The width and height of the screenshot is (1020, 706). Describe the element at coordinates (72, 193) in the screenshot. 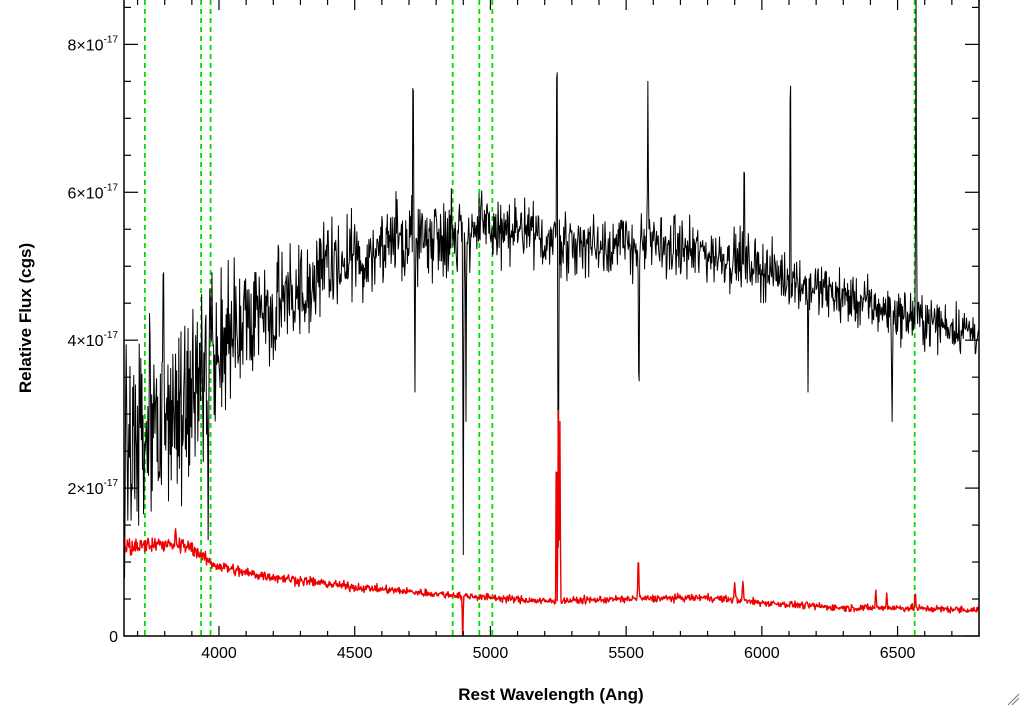

I see `y-tick-mantissa: 6` at that location.